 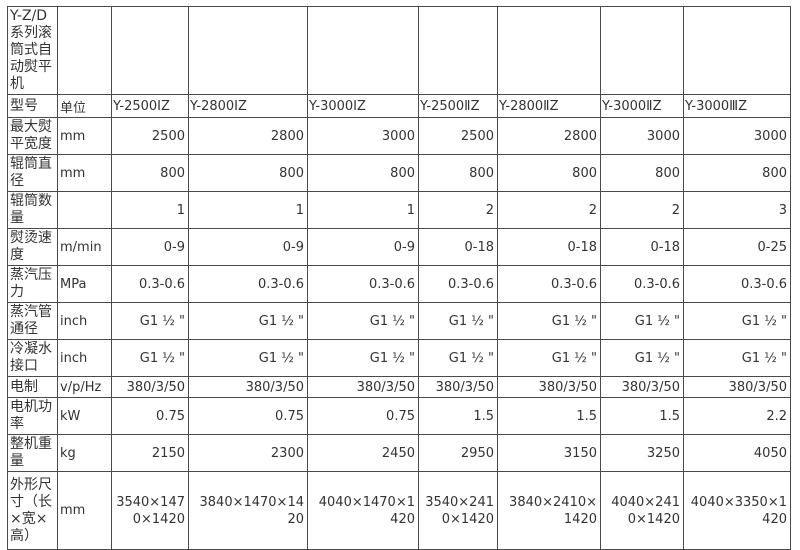 What do you see at coordinates (150, 510) in the screenshot?
I see `value-cell: 3540×1470×1420` at bounding box center [150, 510].